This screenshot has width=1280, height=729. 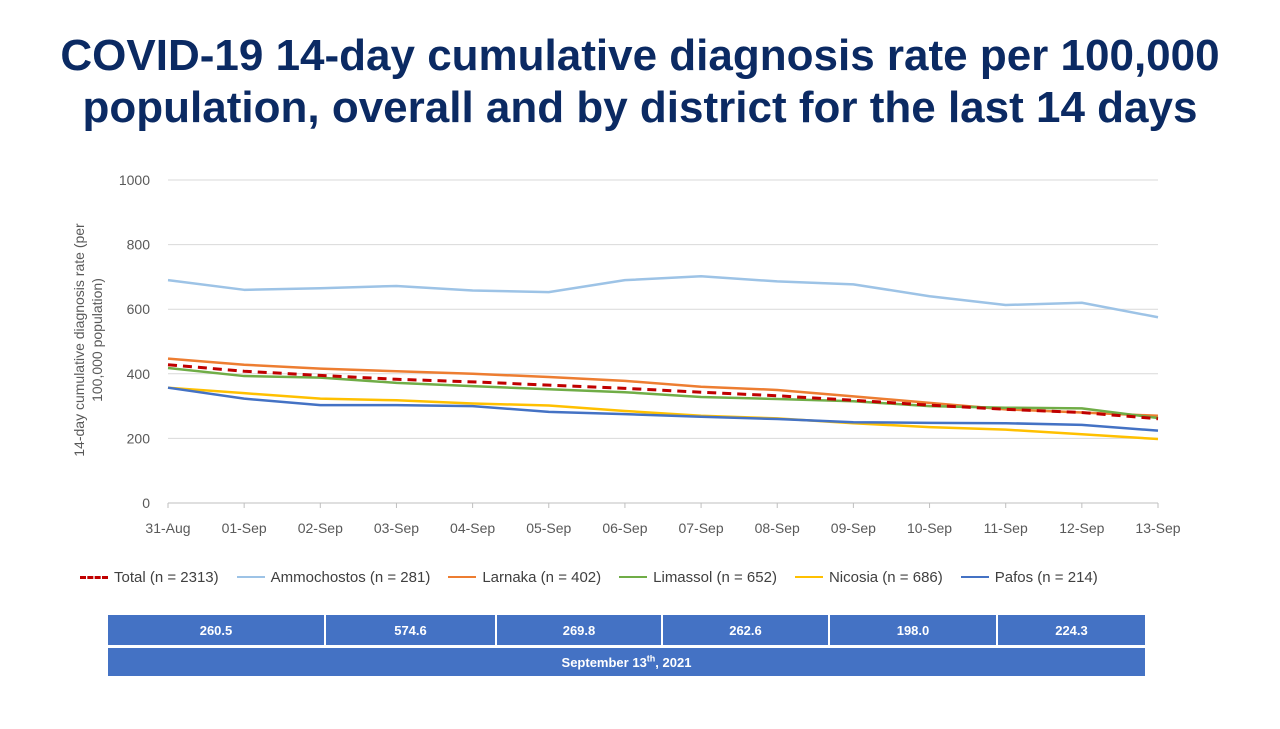 What do you see at coordinates (166, 577) in the screenshot?
I see `legend-label: Total (n = 2313)` at bounding box center [166, 577].